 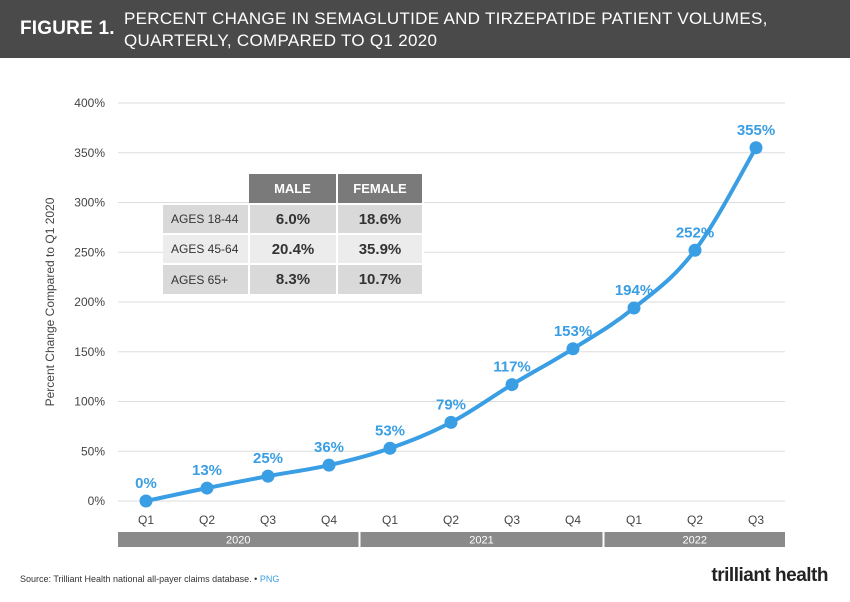 What do you see at coordinates (451, 404) in the screenshot?
I see `data-label: 79%` at bounding box center [451, 404].